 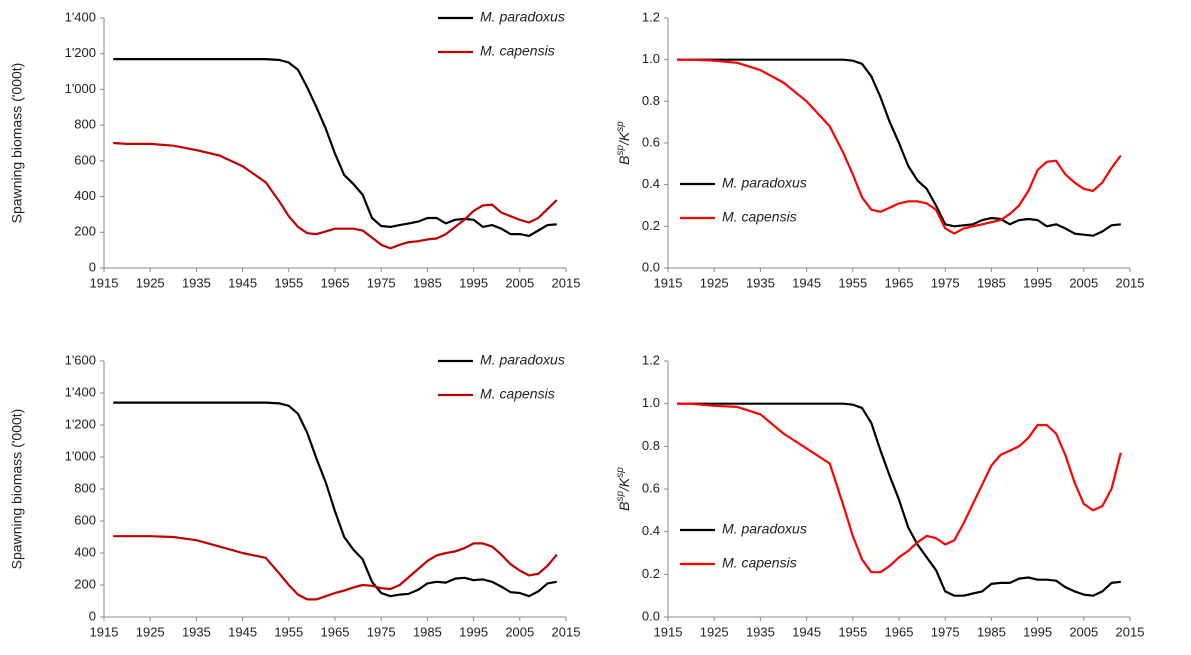 I want to click on y-tick-label: 1'600, so click(x=80, y=359).